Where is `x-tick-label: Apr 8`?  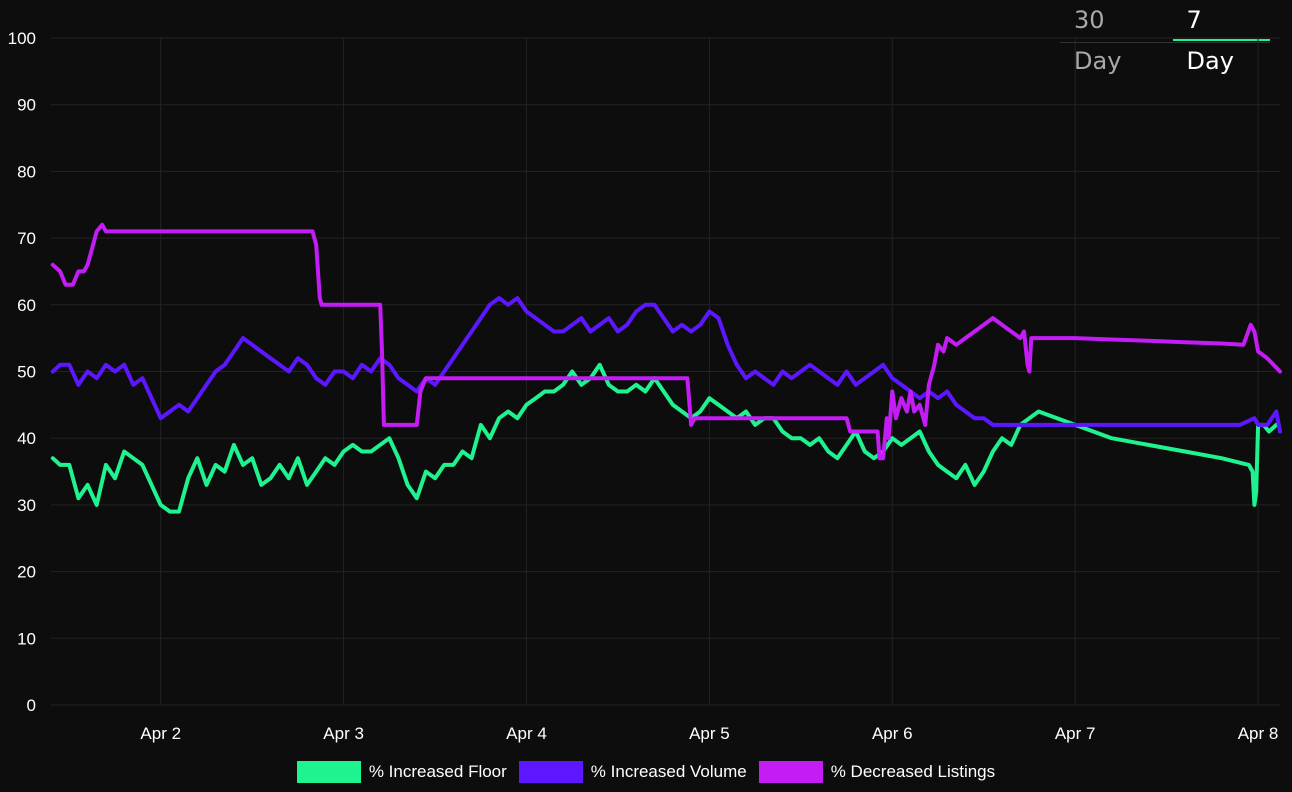 x-tick-label: Apr 8 is located at coordinates (1258, 733).